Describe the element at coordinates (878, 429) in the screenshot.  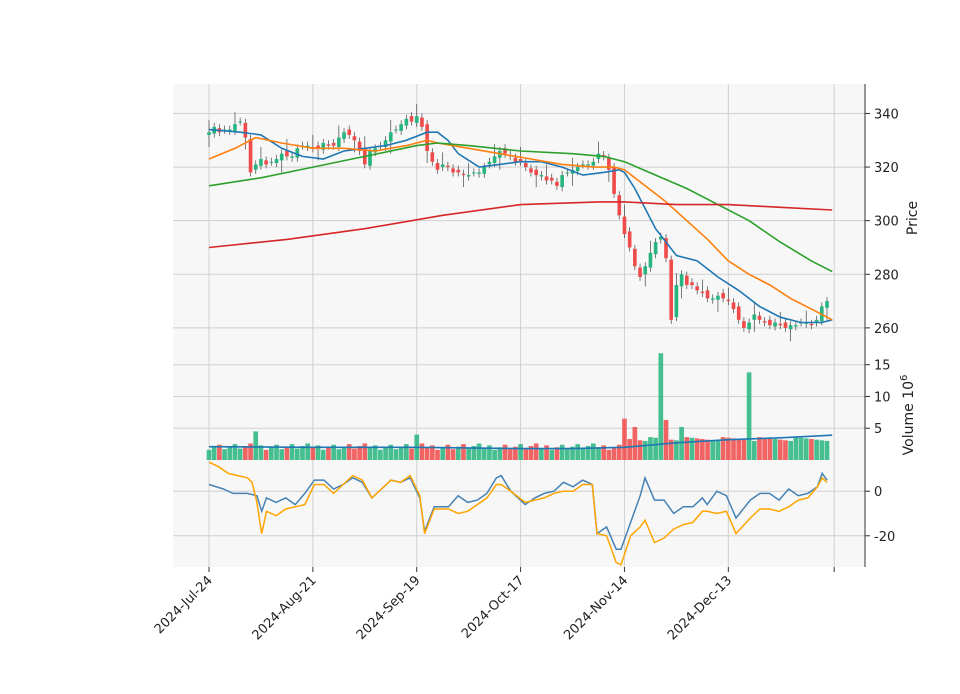
I see `y-tick-label: 5` at that location.